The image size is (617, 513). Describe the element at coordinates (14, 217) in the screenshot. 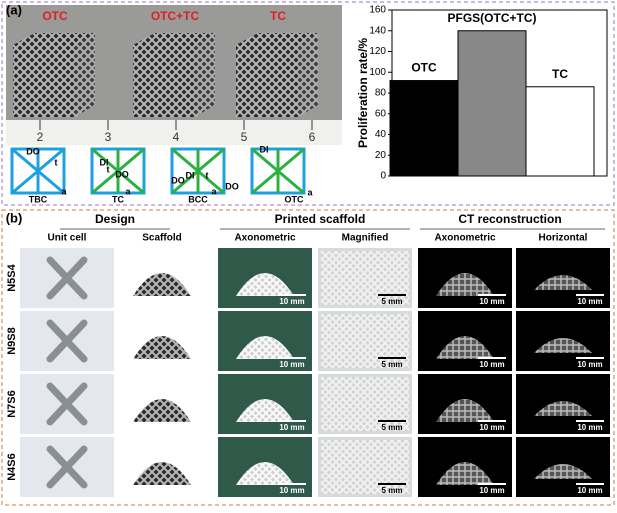

I see `panel-label: (b)` at that location.